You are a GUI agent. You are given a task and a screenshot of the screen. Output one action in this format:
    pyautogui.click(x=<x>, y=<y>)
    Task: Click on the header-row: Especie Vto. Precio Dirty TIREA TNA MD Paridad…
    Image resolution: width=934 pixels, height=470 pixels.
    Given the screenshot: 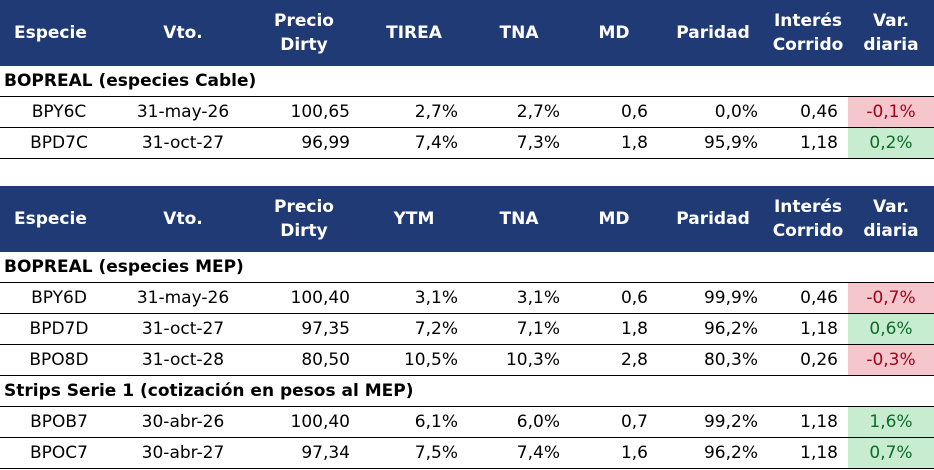 What is the action you would take?
    pyautogui.click(x=467, y=33)
    